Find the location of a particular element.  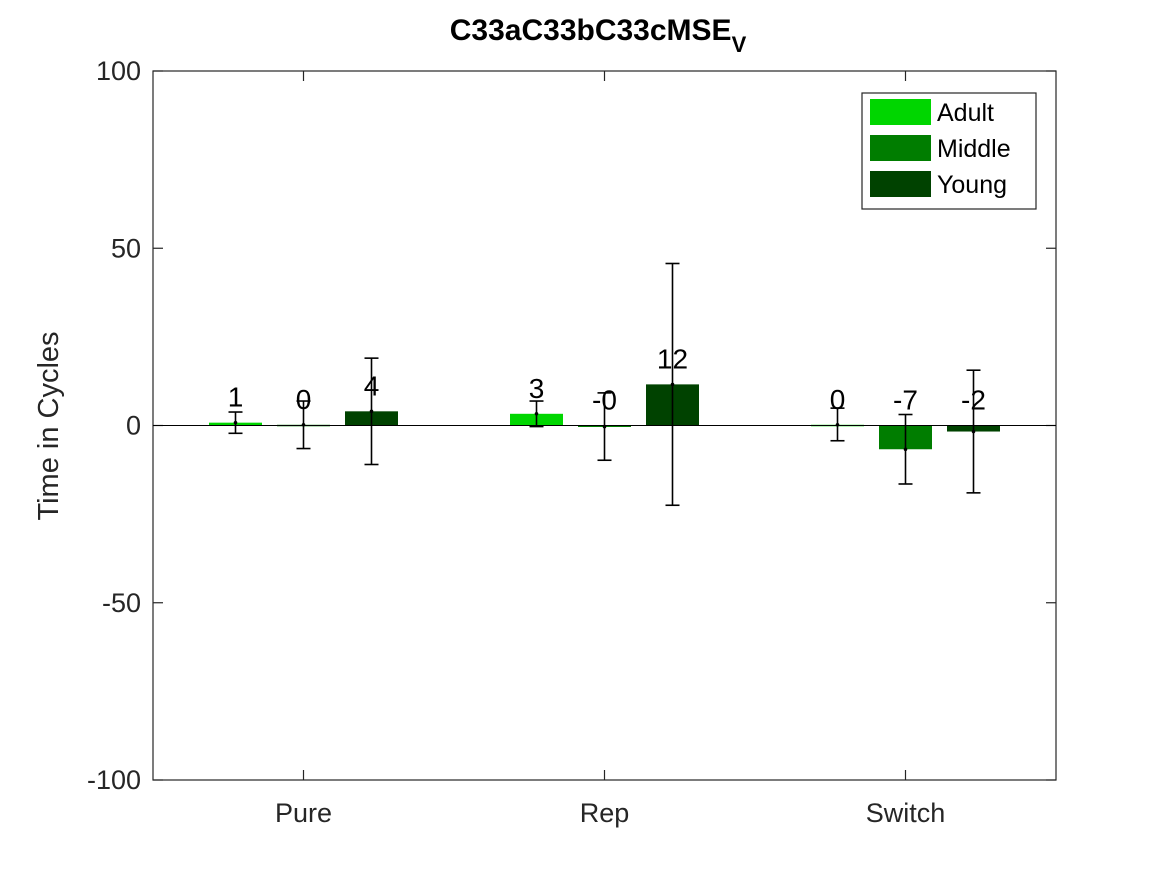

chart-title: C33aC33bC33cMSEV is located at coordinates (598, 35).